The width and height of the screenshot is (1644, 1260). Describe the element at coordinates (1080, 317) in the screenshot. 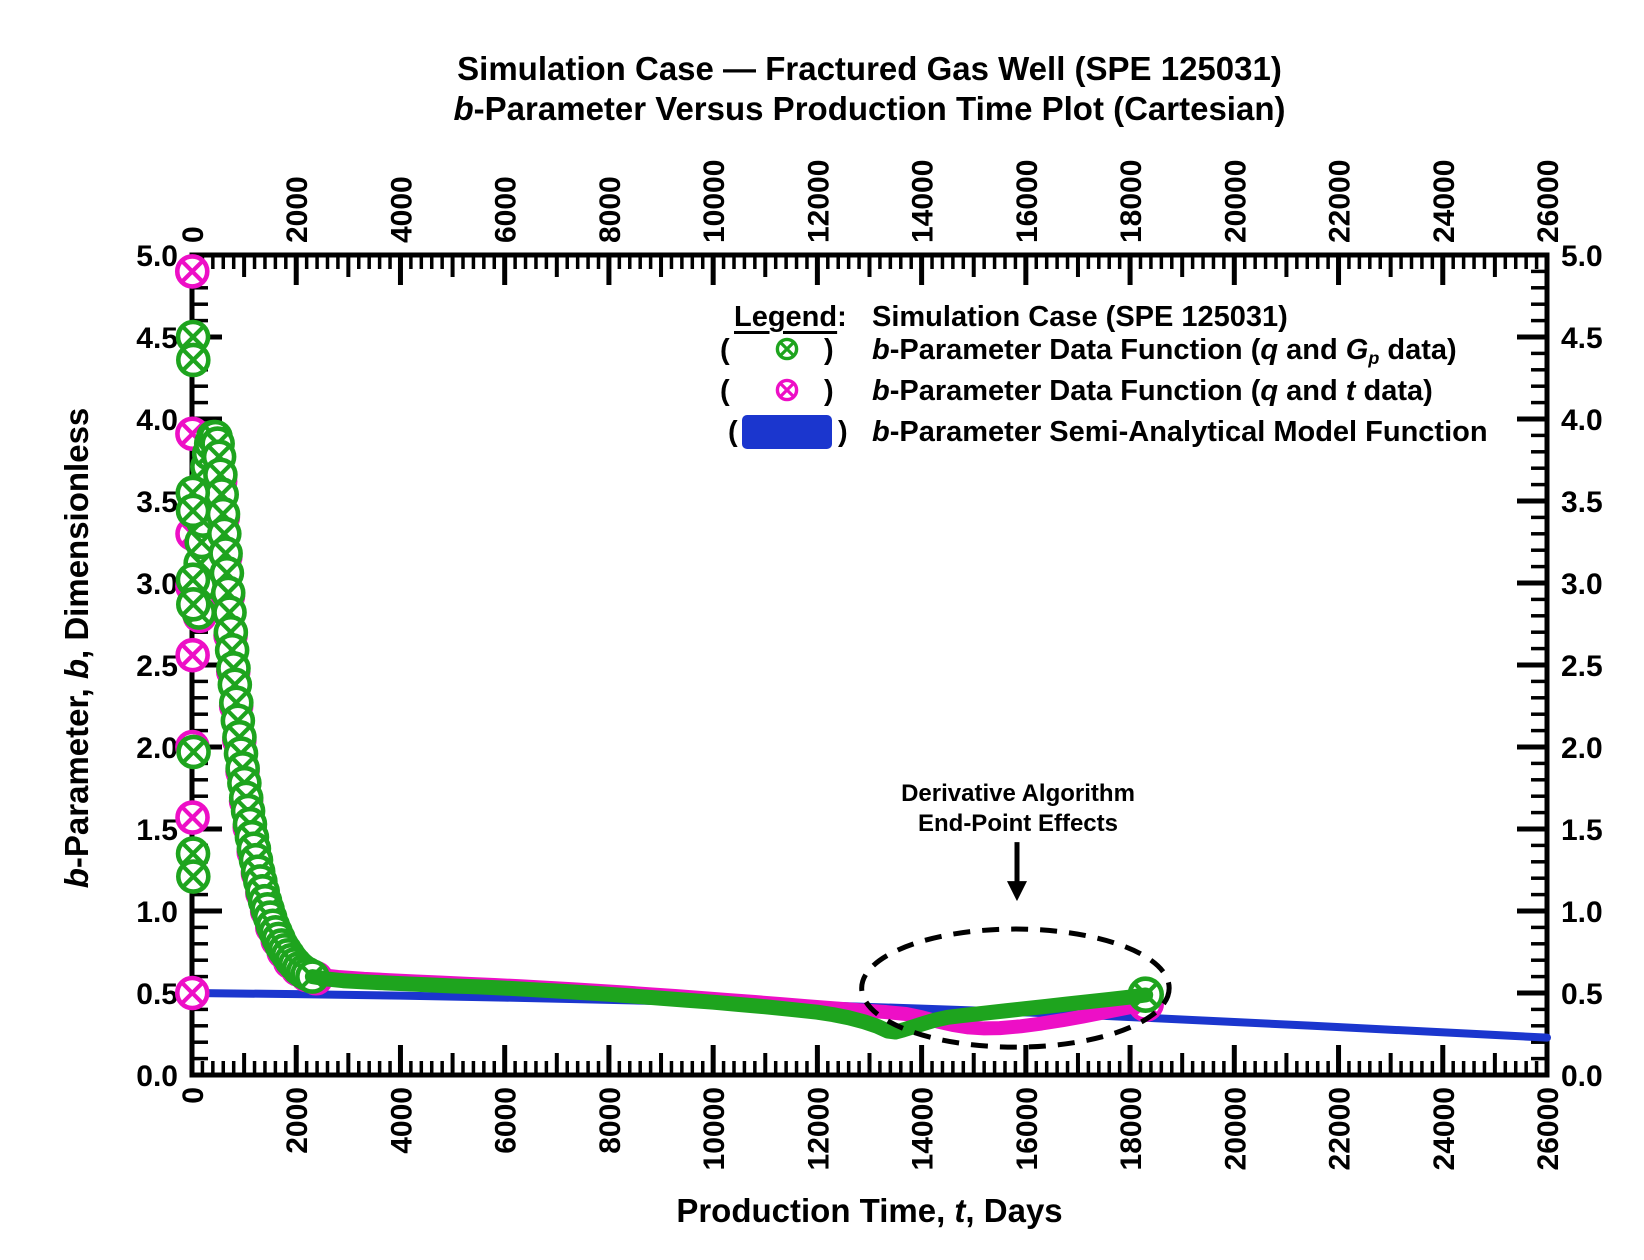

I see `legend-title: Simulation Case (SPE 125031)` at that location.